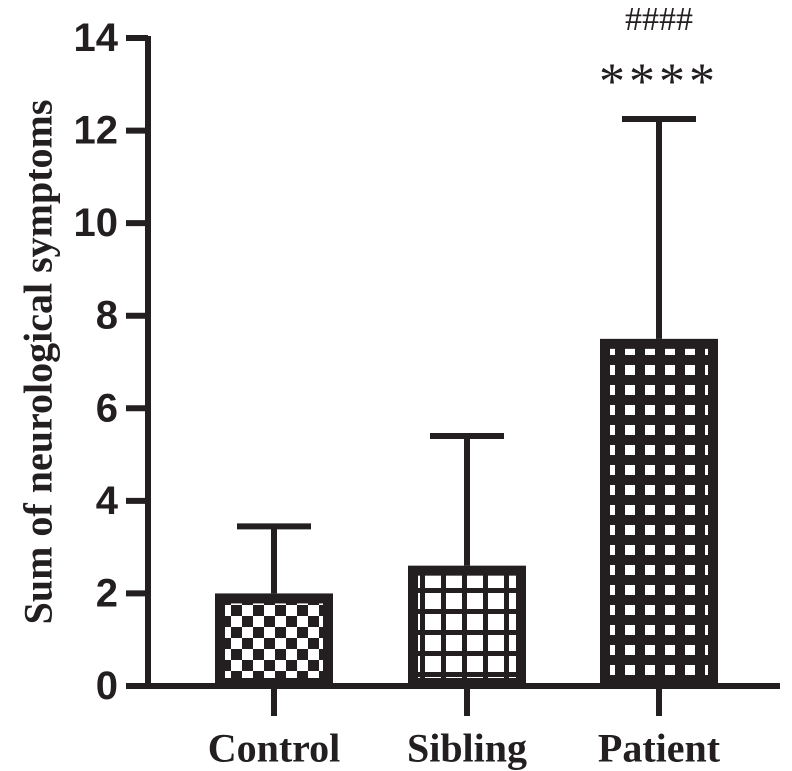 The height and width of the screenshot is (771, 792). I want to click on bar-sibling, so click(467, 627).